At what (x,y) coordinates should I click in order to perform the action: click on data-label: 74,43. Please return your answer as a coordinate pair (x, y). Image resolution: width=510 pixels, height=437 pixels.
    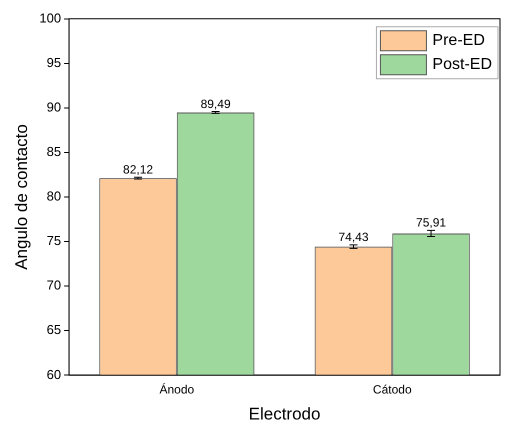
    Looking at the image, I should click on (353, 237).